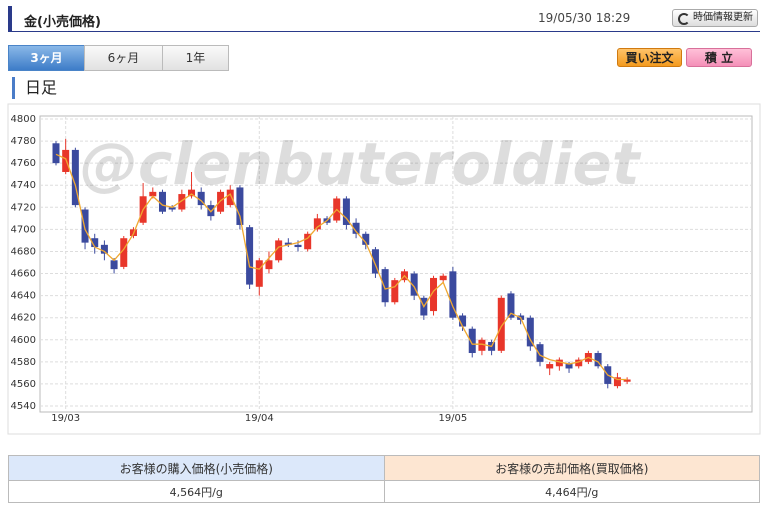 This screenshot has width=773, height=520. What do you see at coordinates (23, 229) in the screenshot?
I see `y-tick-label: 4700` at bounding box center [23, 229].